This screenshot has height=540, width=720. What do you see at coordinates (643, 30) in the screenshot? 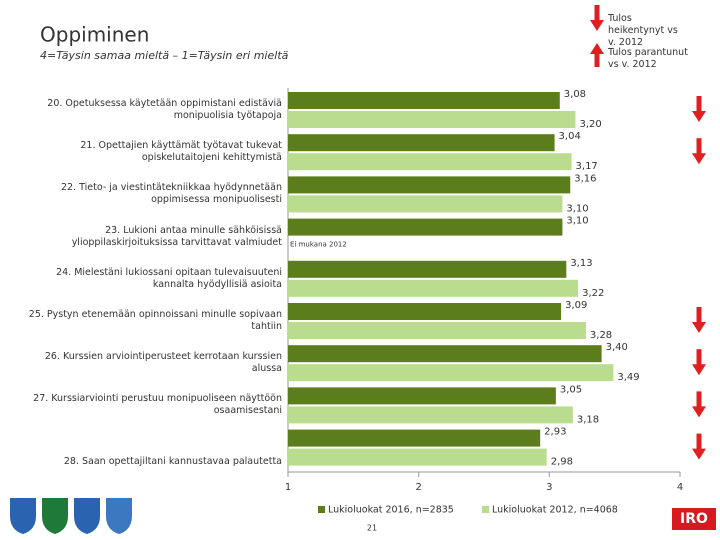
I see `legend-weakened: Tulos heikentynyt vs v. 2012` at bounding box center [643, 30].